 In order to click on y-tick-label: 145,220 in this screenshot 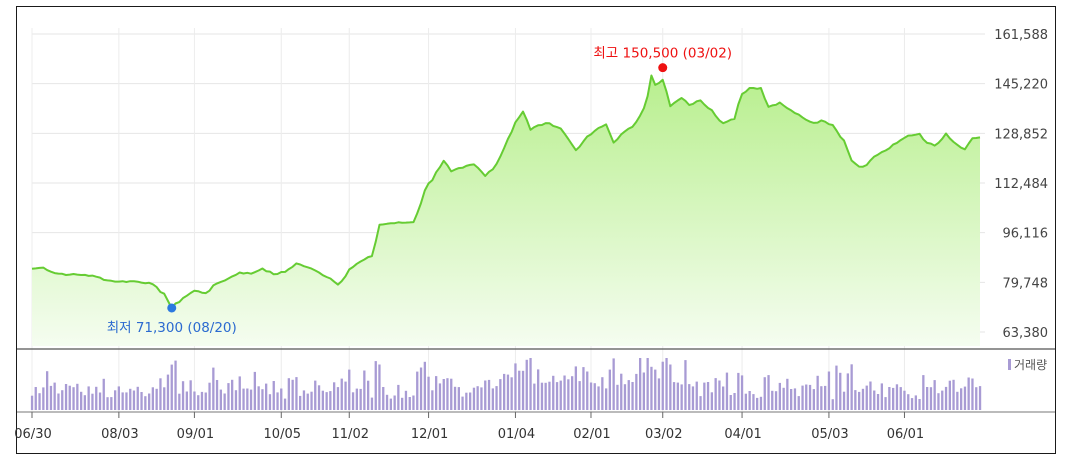, I will do `click(1021, 85)`.